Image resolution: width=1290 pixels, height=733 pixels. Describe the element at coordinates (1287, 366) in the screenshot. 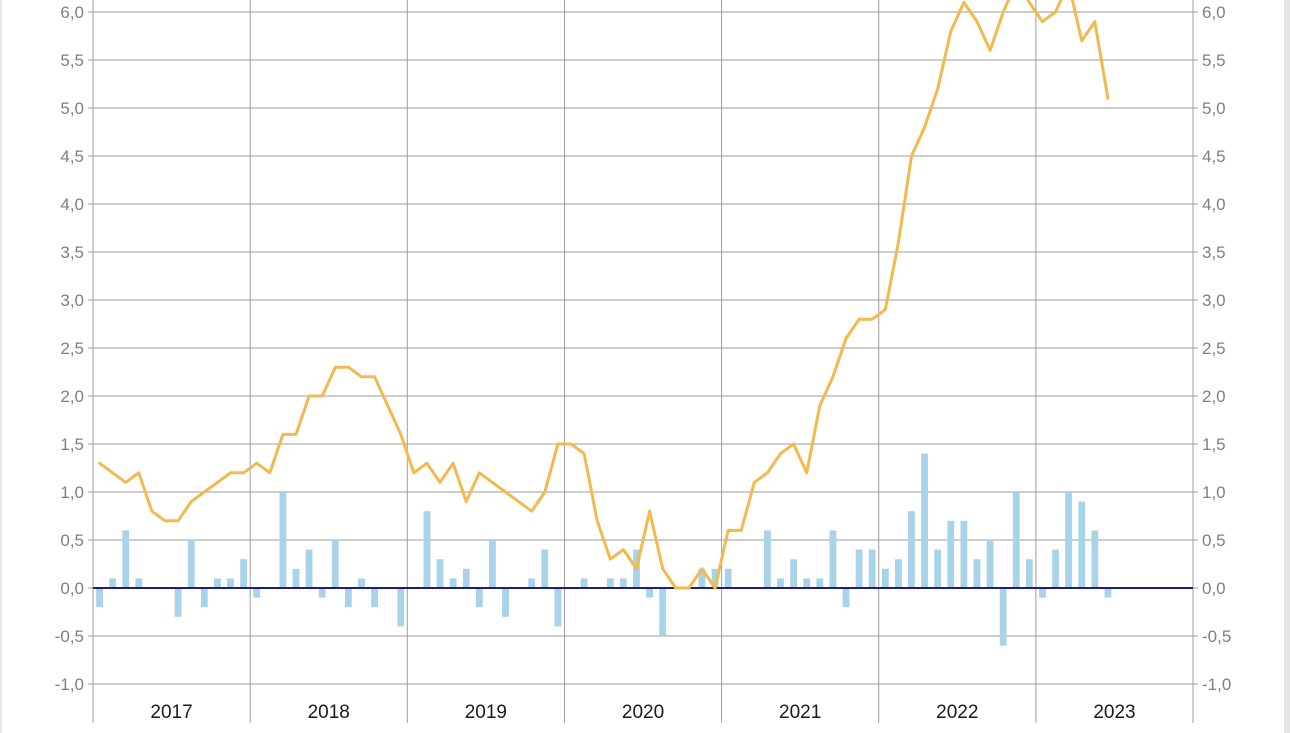

I see `right-frame-edge` at that location.